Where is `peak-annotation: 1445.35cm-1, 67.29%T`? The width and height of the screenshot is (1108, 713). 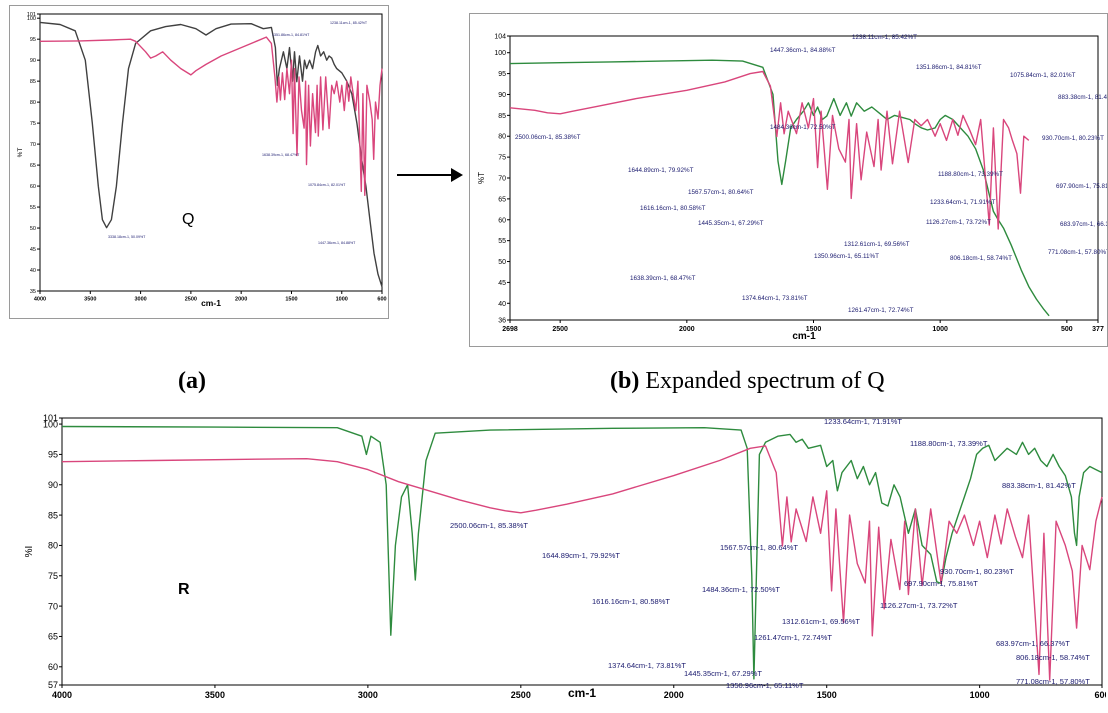 peak-annotation: 1445.35cm-1, 67.29%T is located at coordinates (731, 223).